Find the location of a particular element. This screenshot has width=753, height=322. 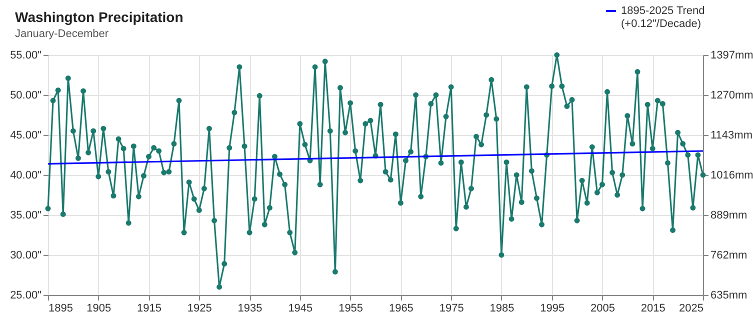

y2-tick-label: 635mm is located at coordinates (729, 296).